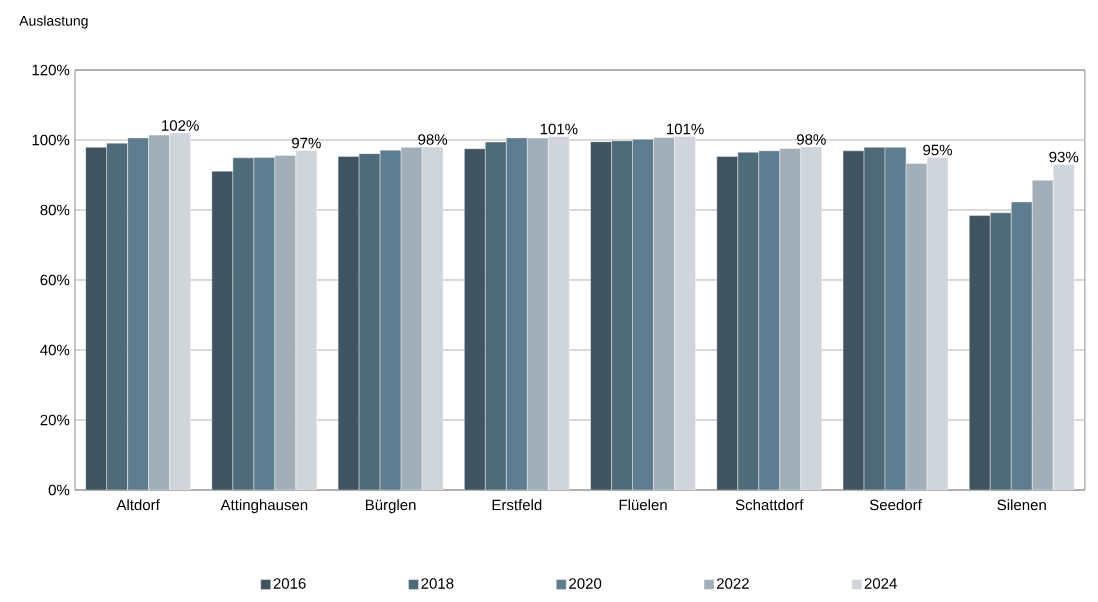 The width and height of the screenshot is (1098, 602). What do you see at coordinates (880, 583) in the screenshot?
I see `legend-label: 2024` at bounding box center [880, 583].